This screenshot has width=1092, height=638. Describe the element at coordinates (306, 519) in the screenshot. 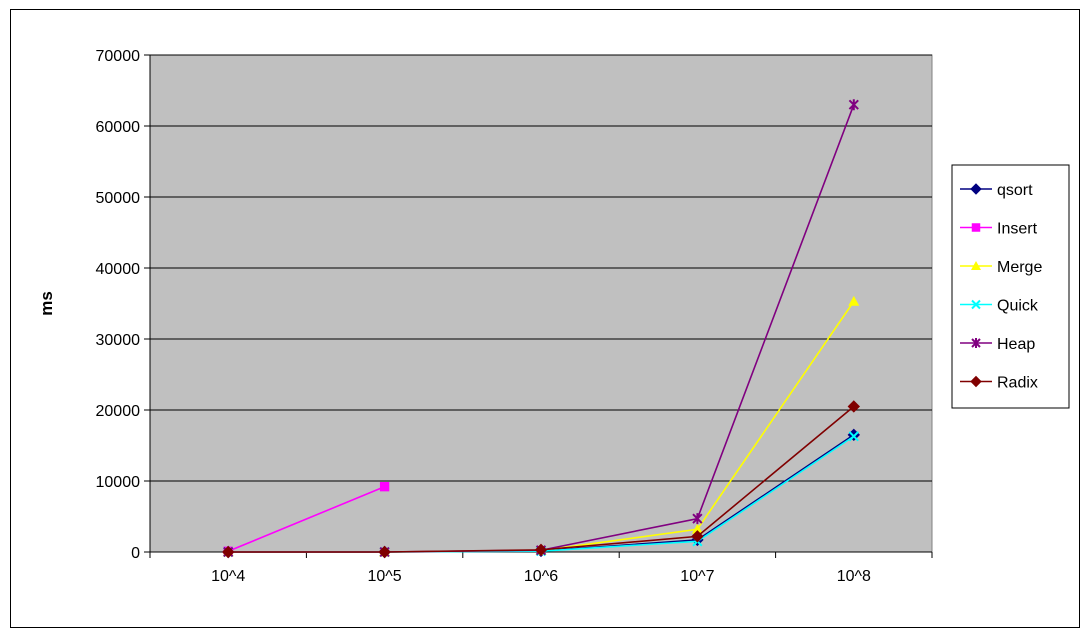

I see `series-line` at that location.